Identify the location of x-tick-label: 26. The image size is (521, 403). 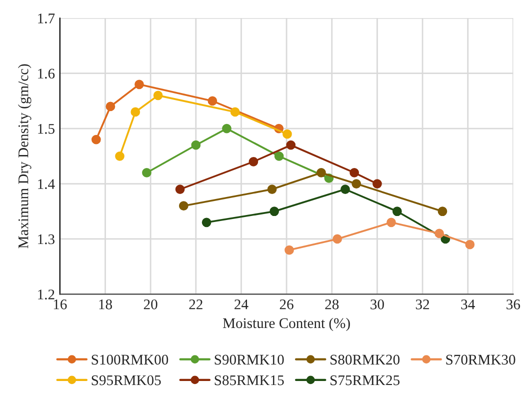
(287, 305).